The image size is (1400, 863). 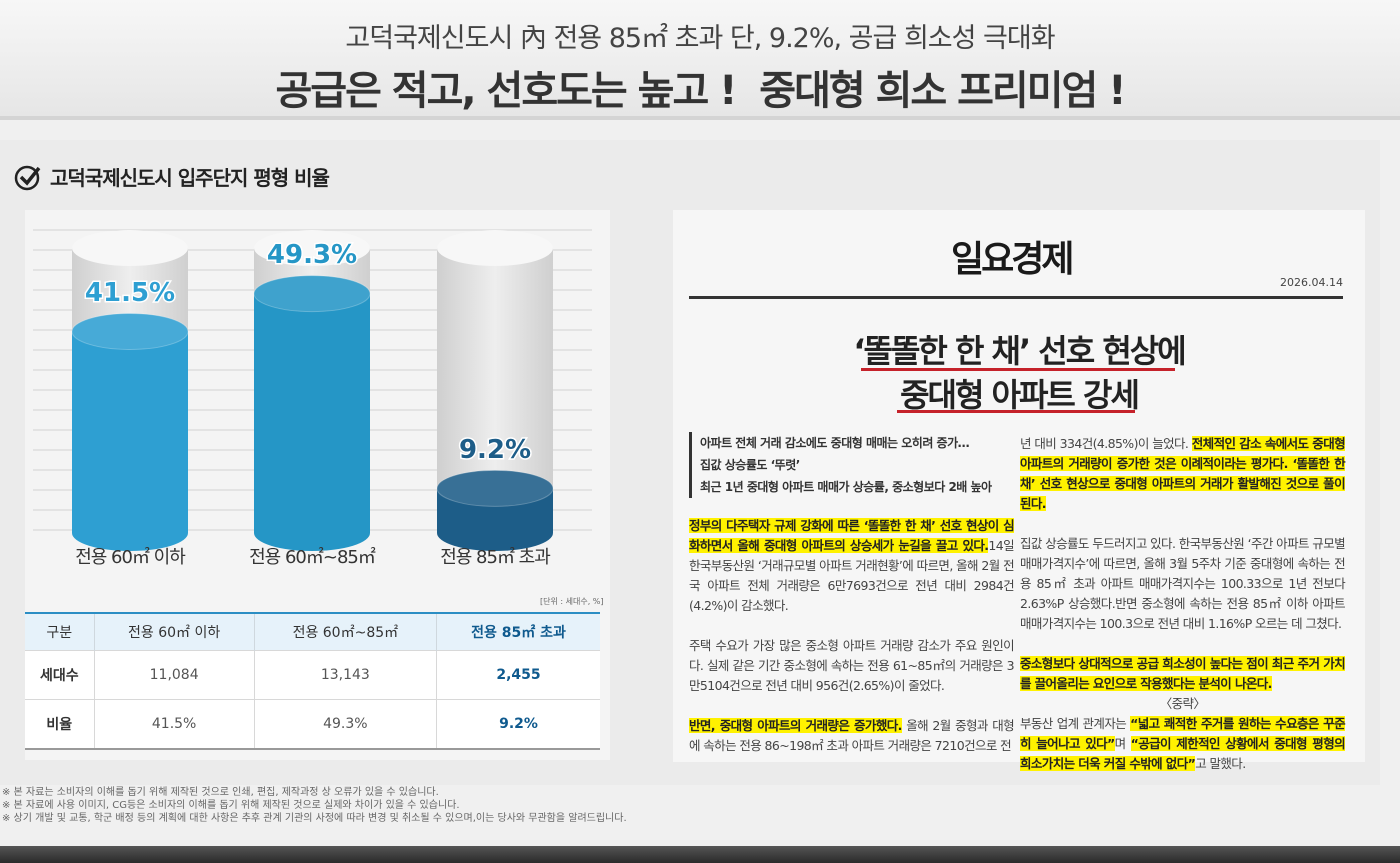 I want to click on table-body: 세대수 11,084 13,143 2,455 비율 41.5% 49.3% 9.2%, so click(x=312, y=700).